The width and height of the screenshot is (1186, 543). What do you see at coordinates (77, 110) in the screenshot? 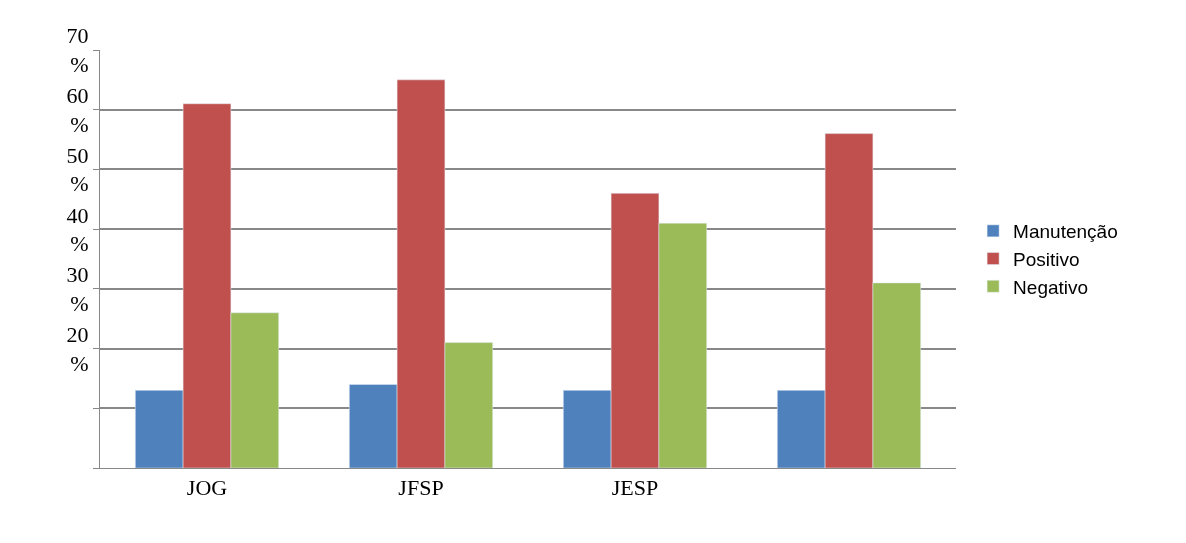
I see `y-tick-label: 60 %` at bounding box center [77, 110].